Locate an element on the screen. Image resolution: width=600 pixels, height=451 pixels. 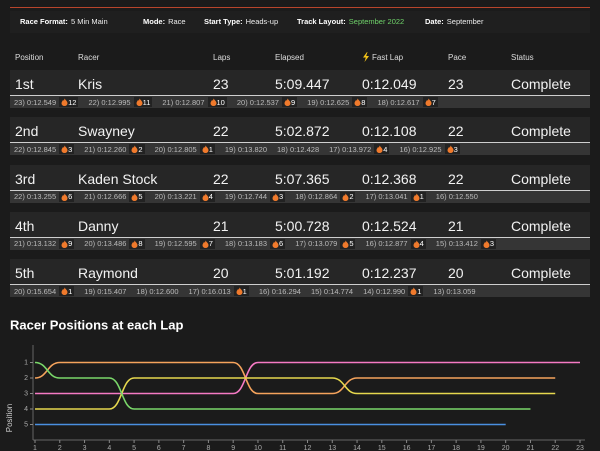
lap-time: 16) 0:12.550 is located at coordinates (456, 197).